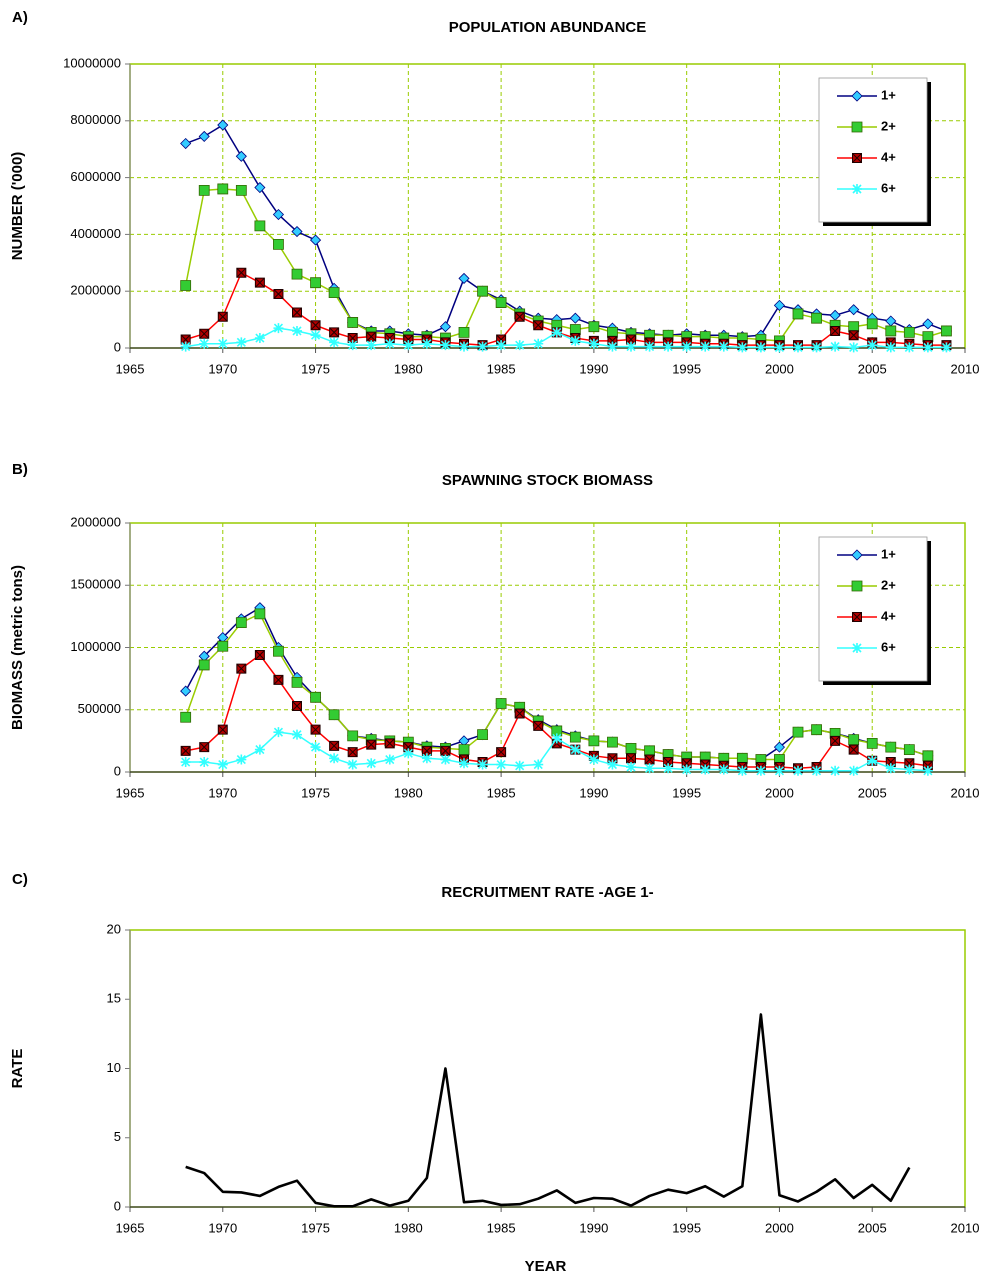 This screenshot has width=987, height=1283. I want to click on y-axis-label: NUMBER ('000), so click(17, 206).